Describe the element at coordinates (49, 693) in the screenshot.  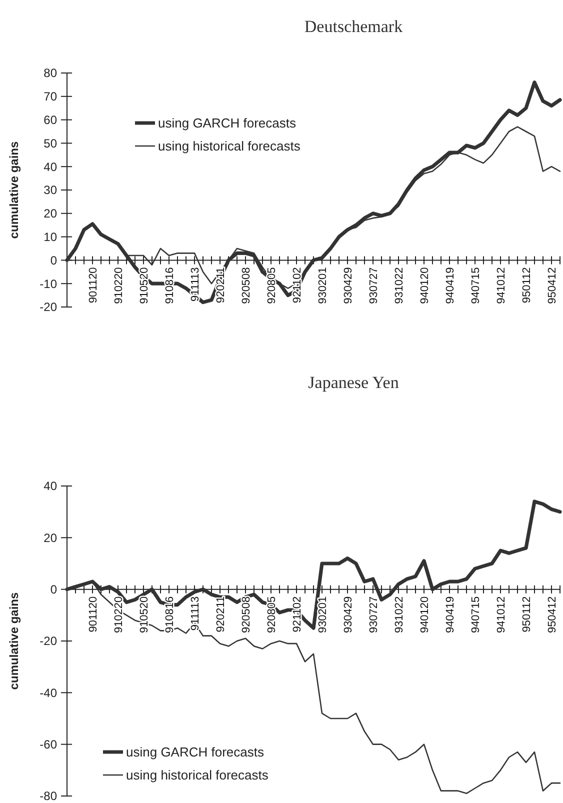
I see `y-tick-label: -40` at that location.